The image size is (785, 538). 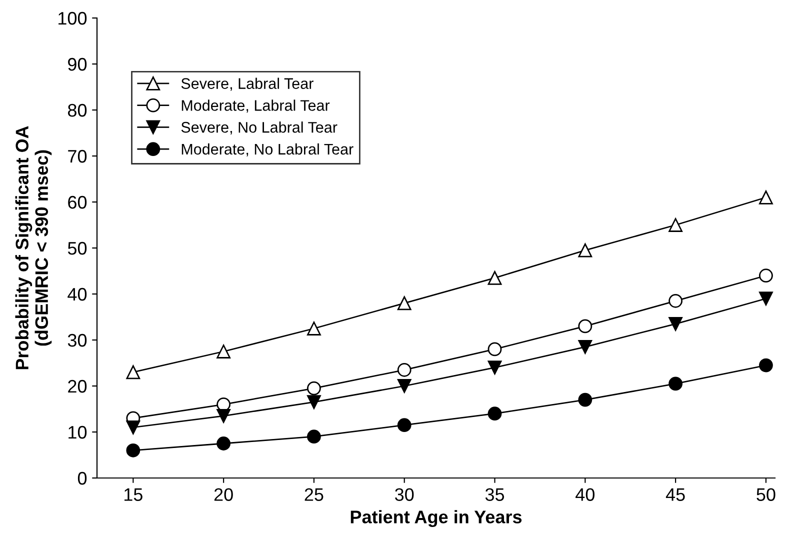 What do you see at coordinates (77, 110) in the screenshot?
I see `y-tick-label: 80` at bounding box center [77, 110].